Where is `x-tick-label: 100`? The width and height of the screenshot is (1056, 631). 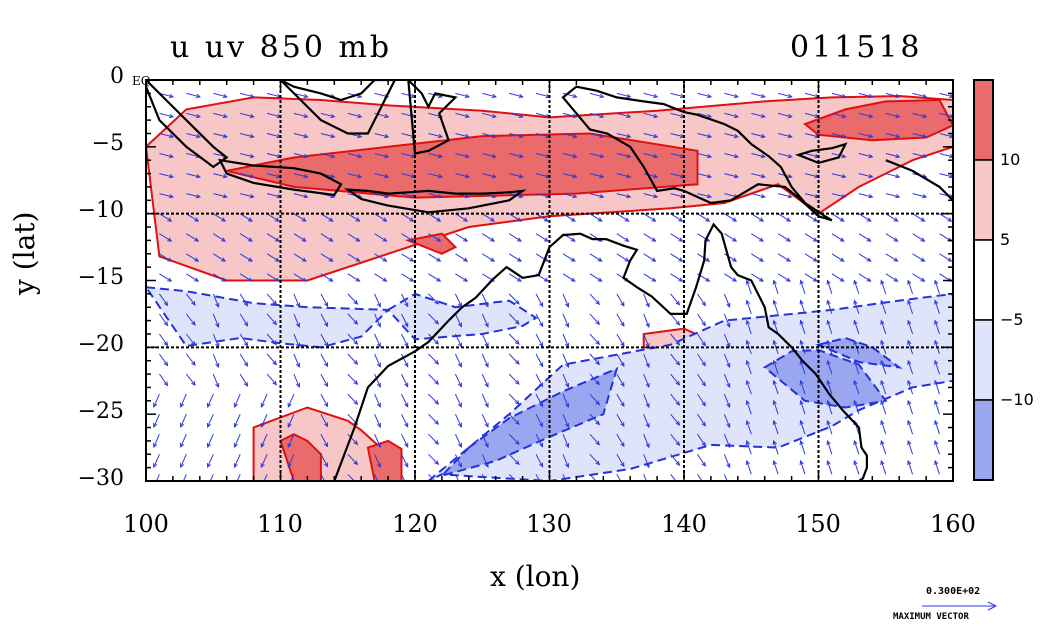
x-tick-label: 100 is located at coordinates (146, 524).